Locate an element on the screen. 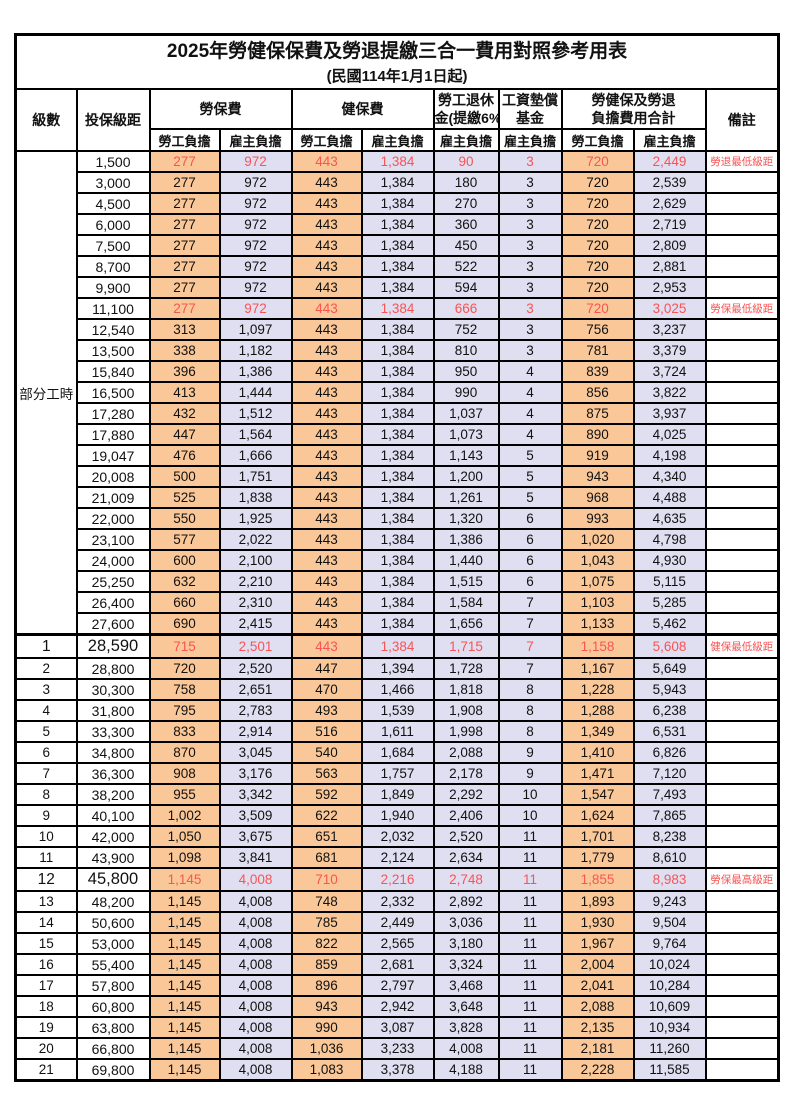 This screenshot has height=1120, width=791. cell-total-employer: 4,635 is located at coordinates (669, 518).